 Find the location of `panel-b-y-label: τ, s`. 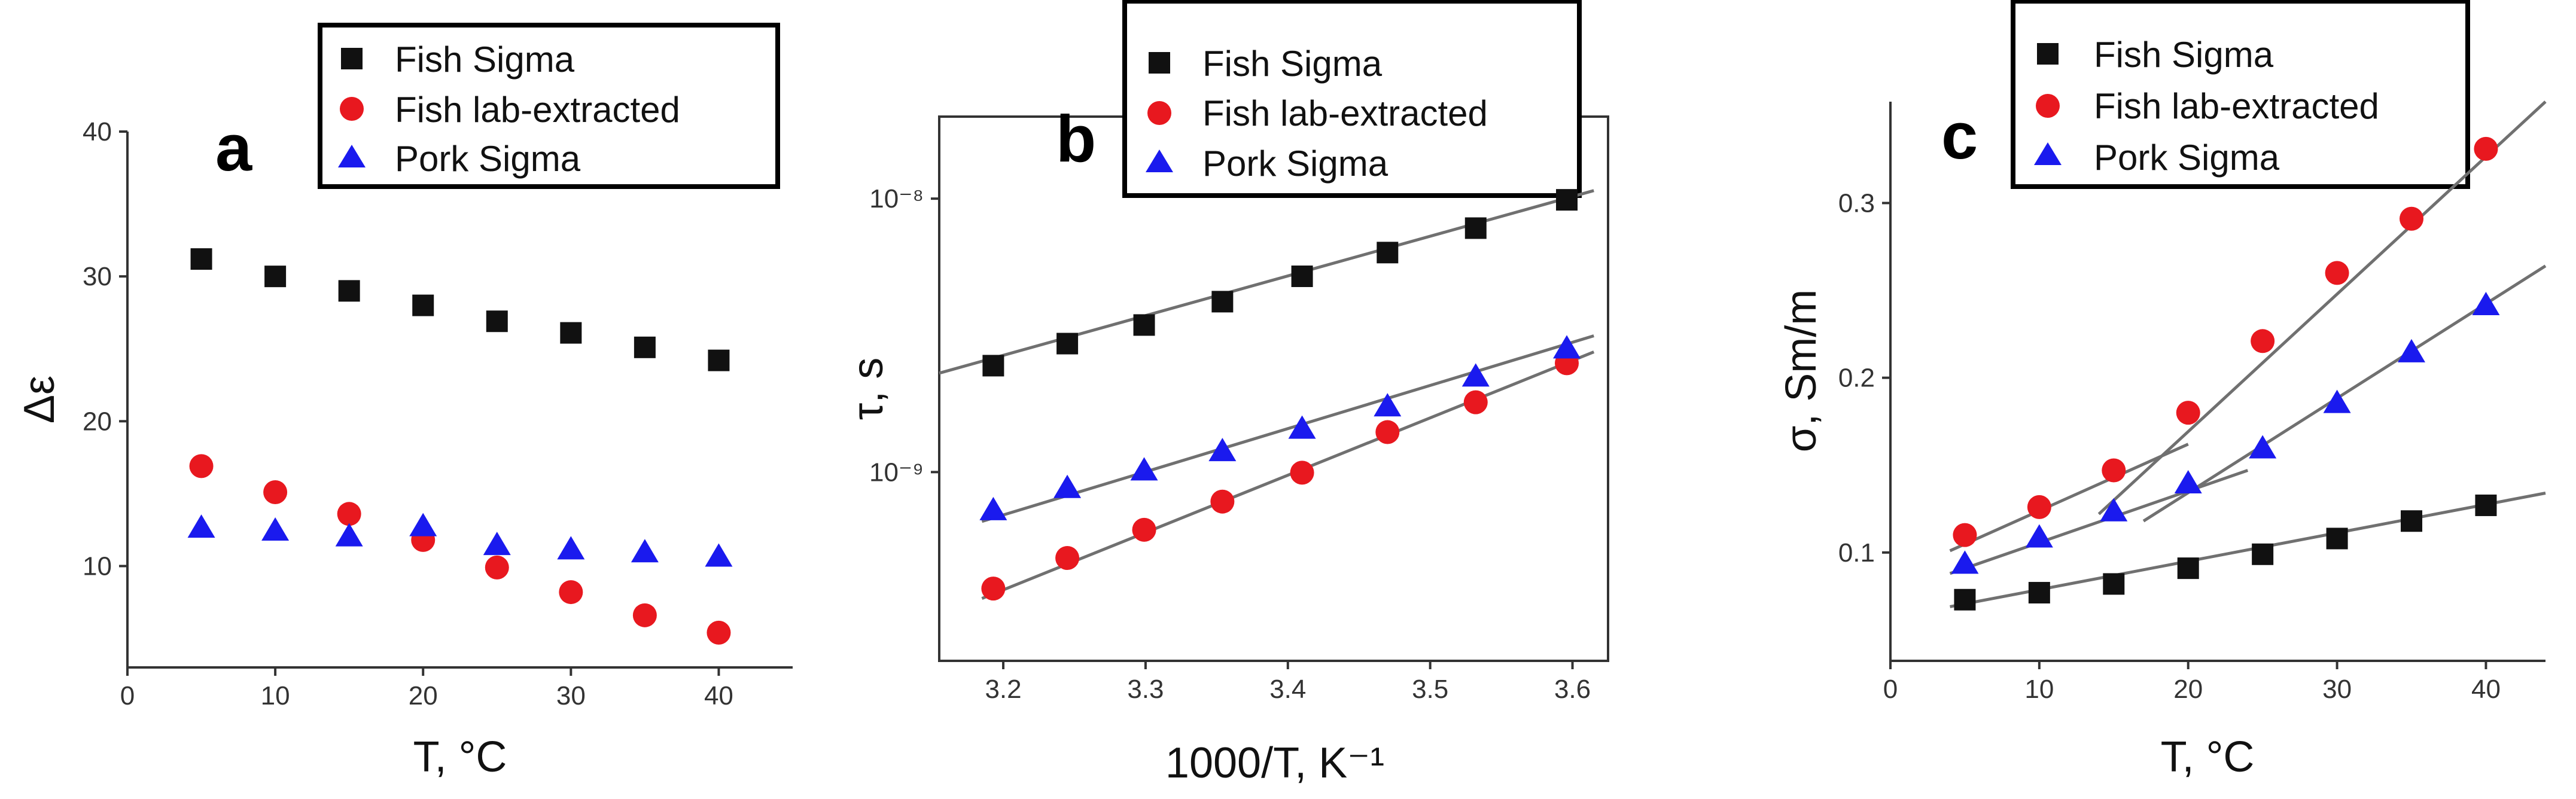

panel-b-y-label: τ, s is located at coordinates (868, 389).